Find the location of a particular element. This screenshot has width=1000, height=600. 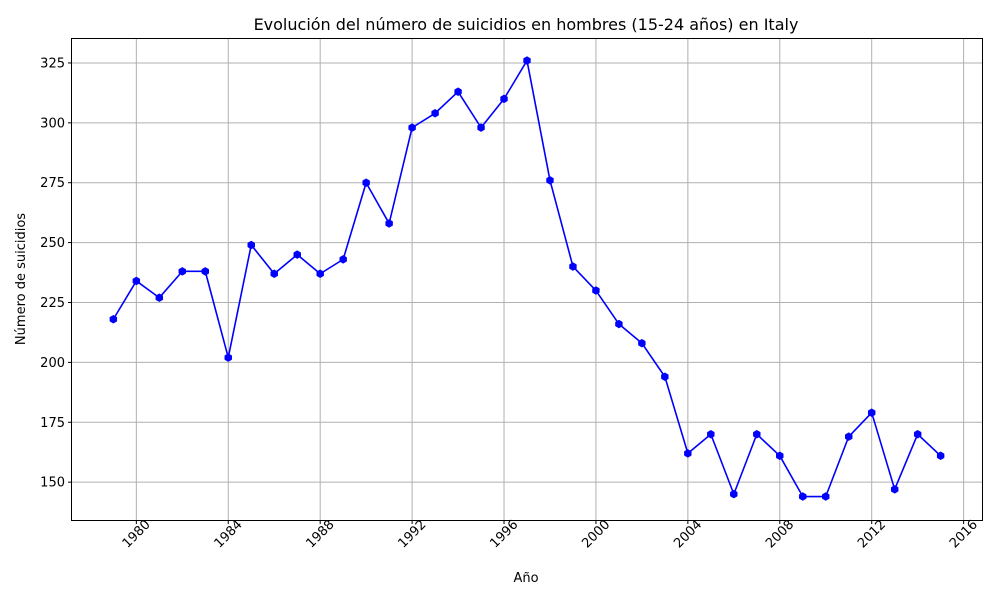

y-tick-label: 300 is located at coordinates (52, 123).